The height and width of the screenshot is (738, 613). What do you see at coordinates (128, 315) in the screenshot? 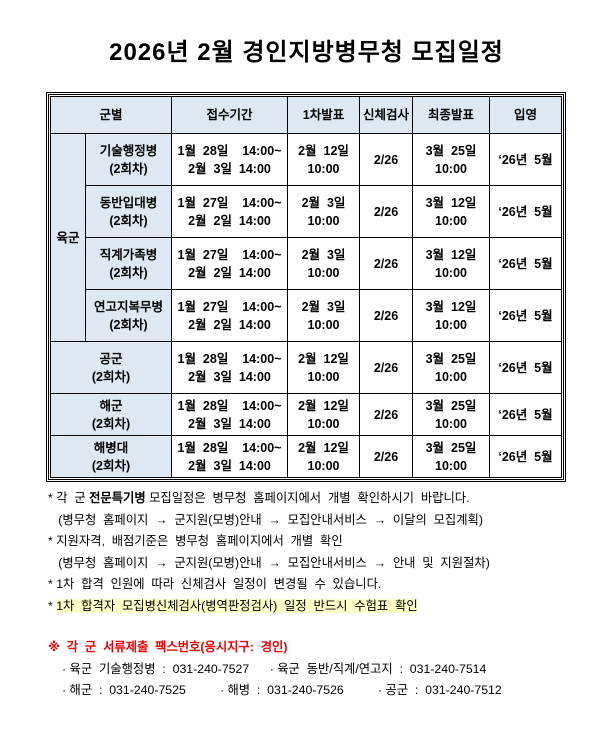
I see `unit-cell: 연고지복무병 (2회차)` at bounding box center [128, 315].